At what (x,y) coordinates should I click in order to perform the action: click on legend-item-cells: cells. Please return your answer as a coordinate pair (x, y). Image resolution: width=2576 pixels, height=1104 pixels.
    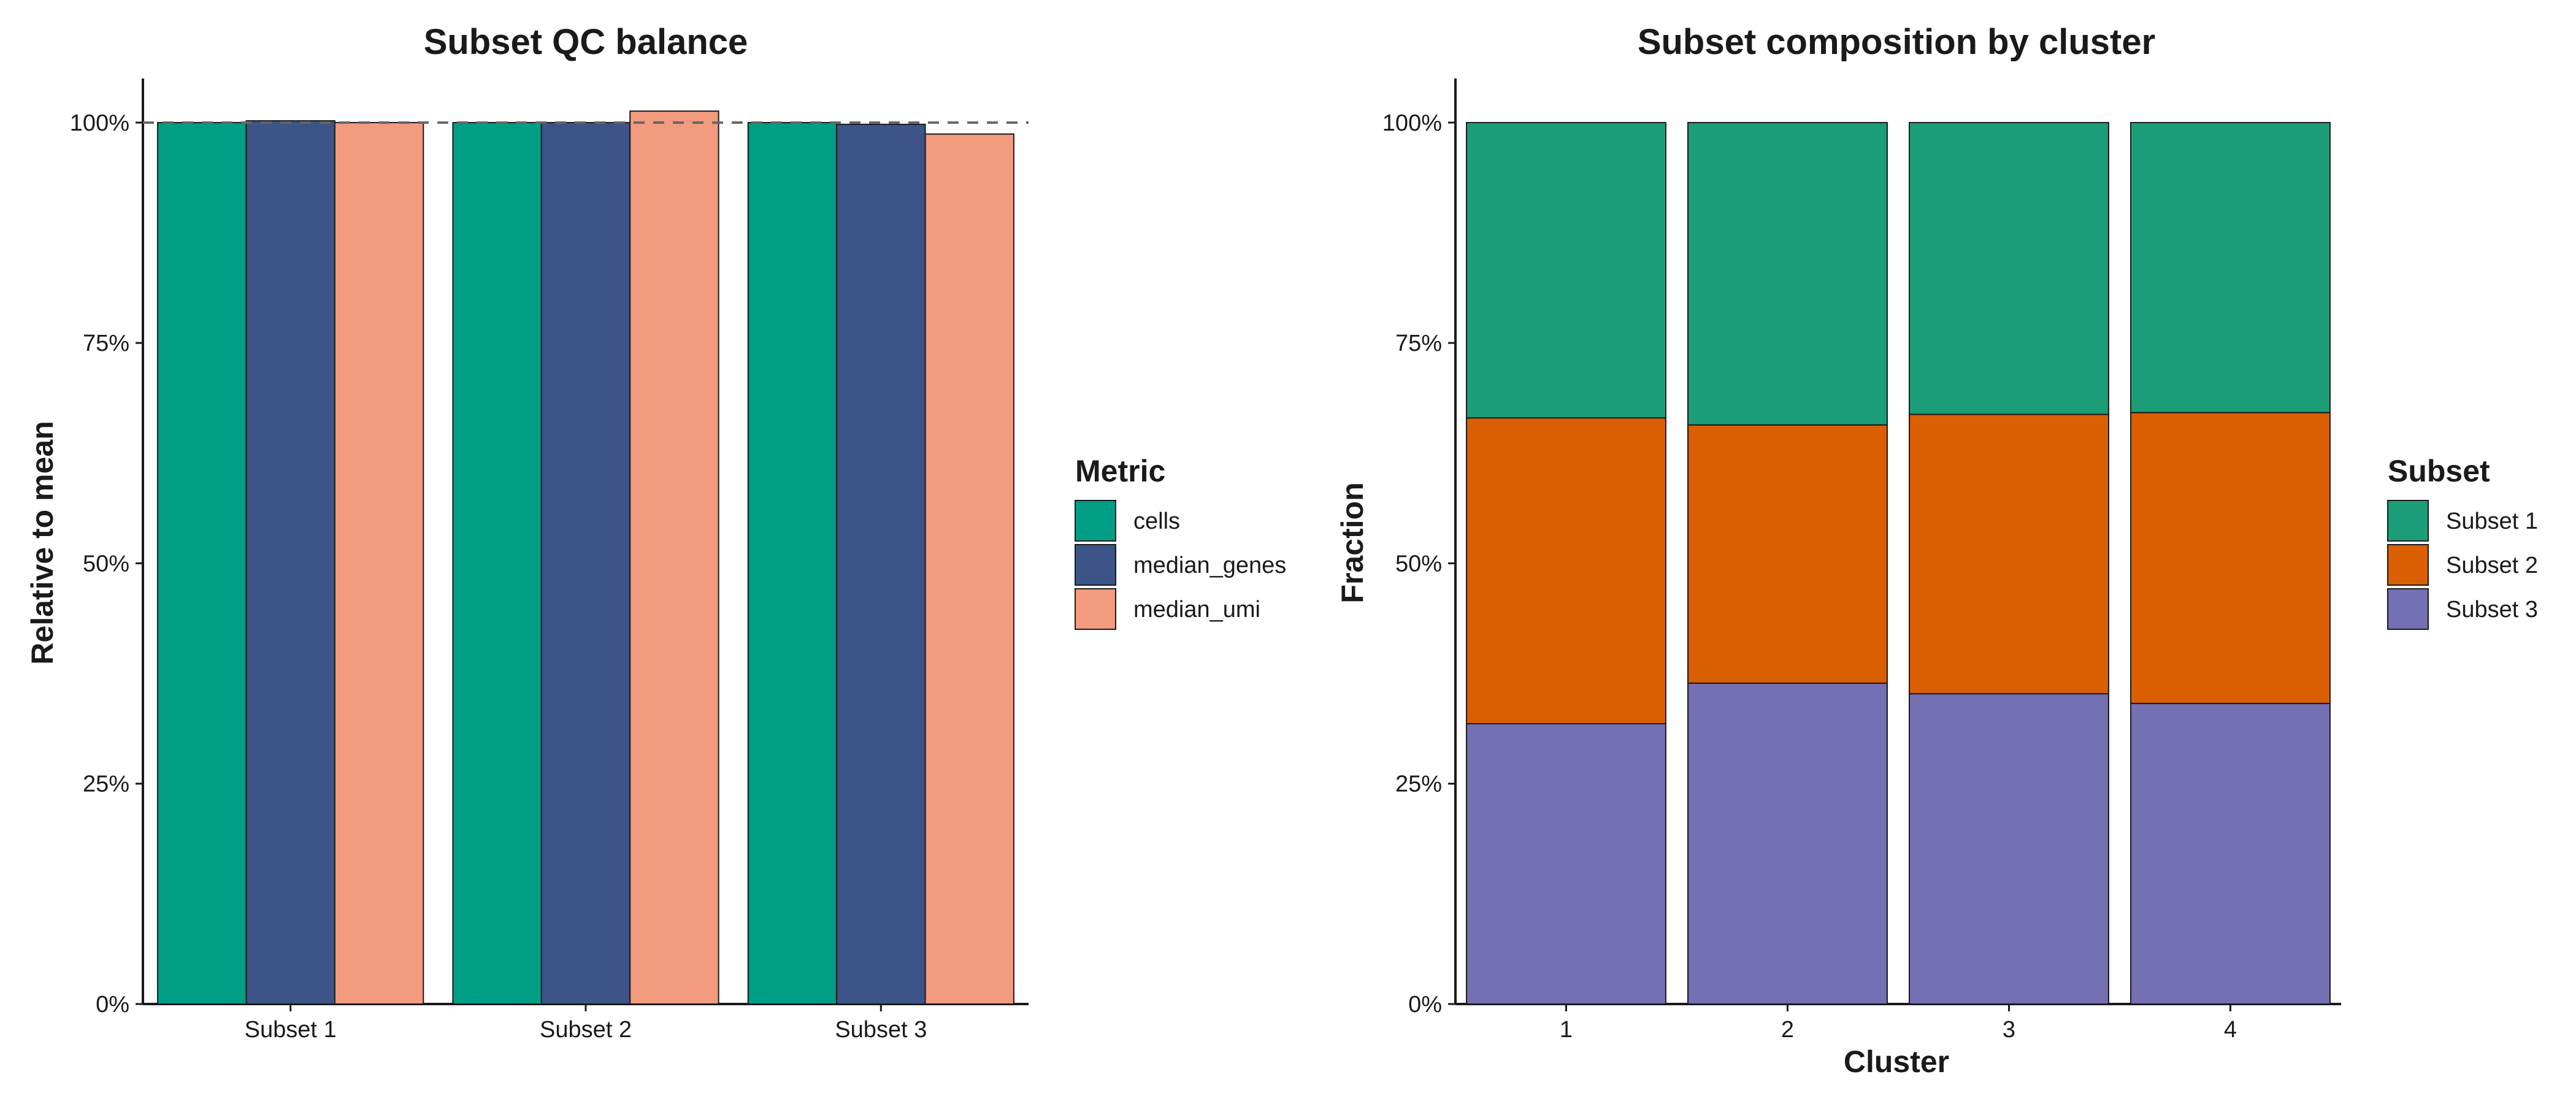
    Looking at the image, I should click on (1127, 521).